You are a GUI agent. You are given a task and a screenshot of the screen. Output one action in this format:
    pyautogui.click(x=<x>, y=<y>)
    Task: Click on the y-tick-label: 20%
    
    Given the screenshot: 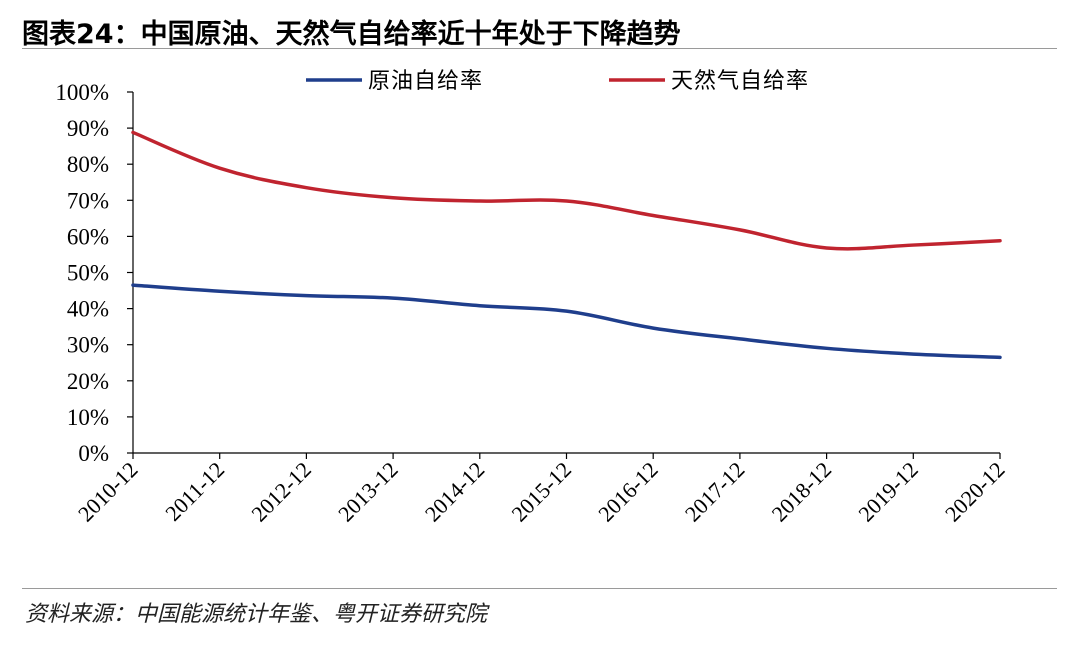 What is the action you would take?
    pyautogui.click(x=88, y=381)
    